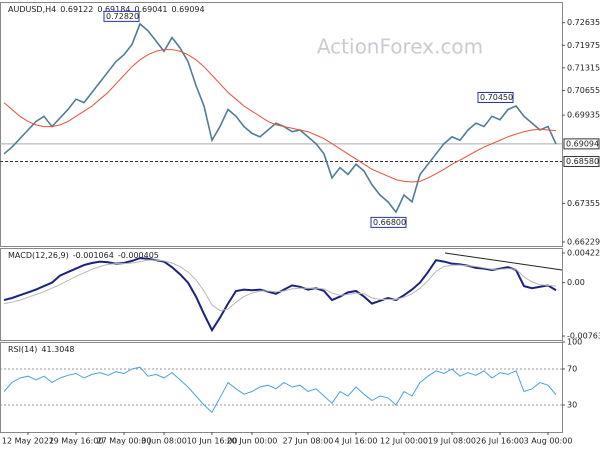 The width and height of the screenshot is (600, 450). I want to click on y-tick-label: 0.67355, so click(583, 203).